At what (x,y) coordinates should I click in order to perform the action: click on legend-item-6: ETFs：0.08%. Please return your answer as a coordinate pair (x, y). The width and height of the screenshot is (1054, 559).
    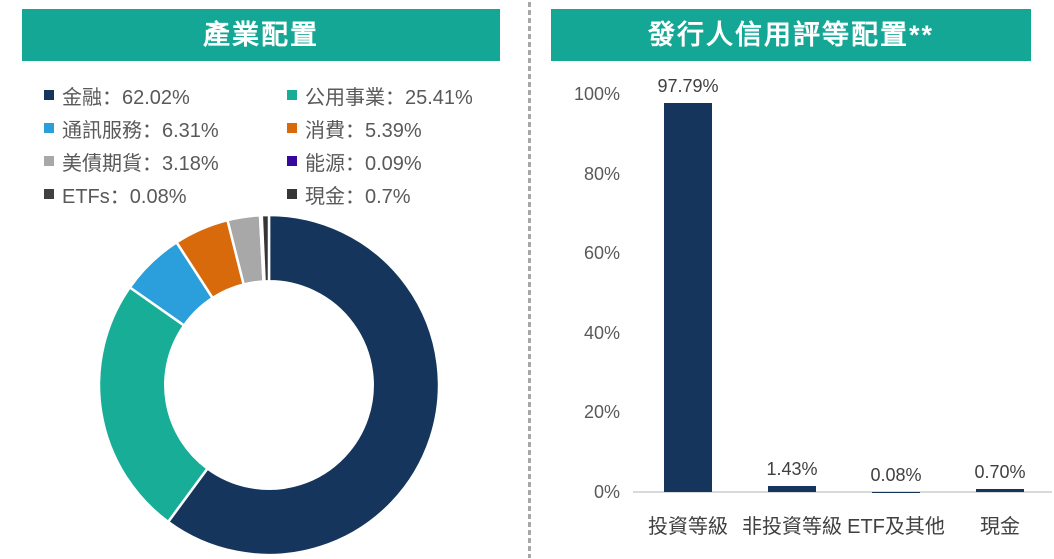
    Looking at the image, I should click on (165, 195).